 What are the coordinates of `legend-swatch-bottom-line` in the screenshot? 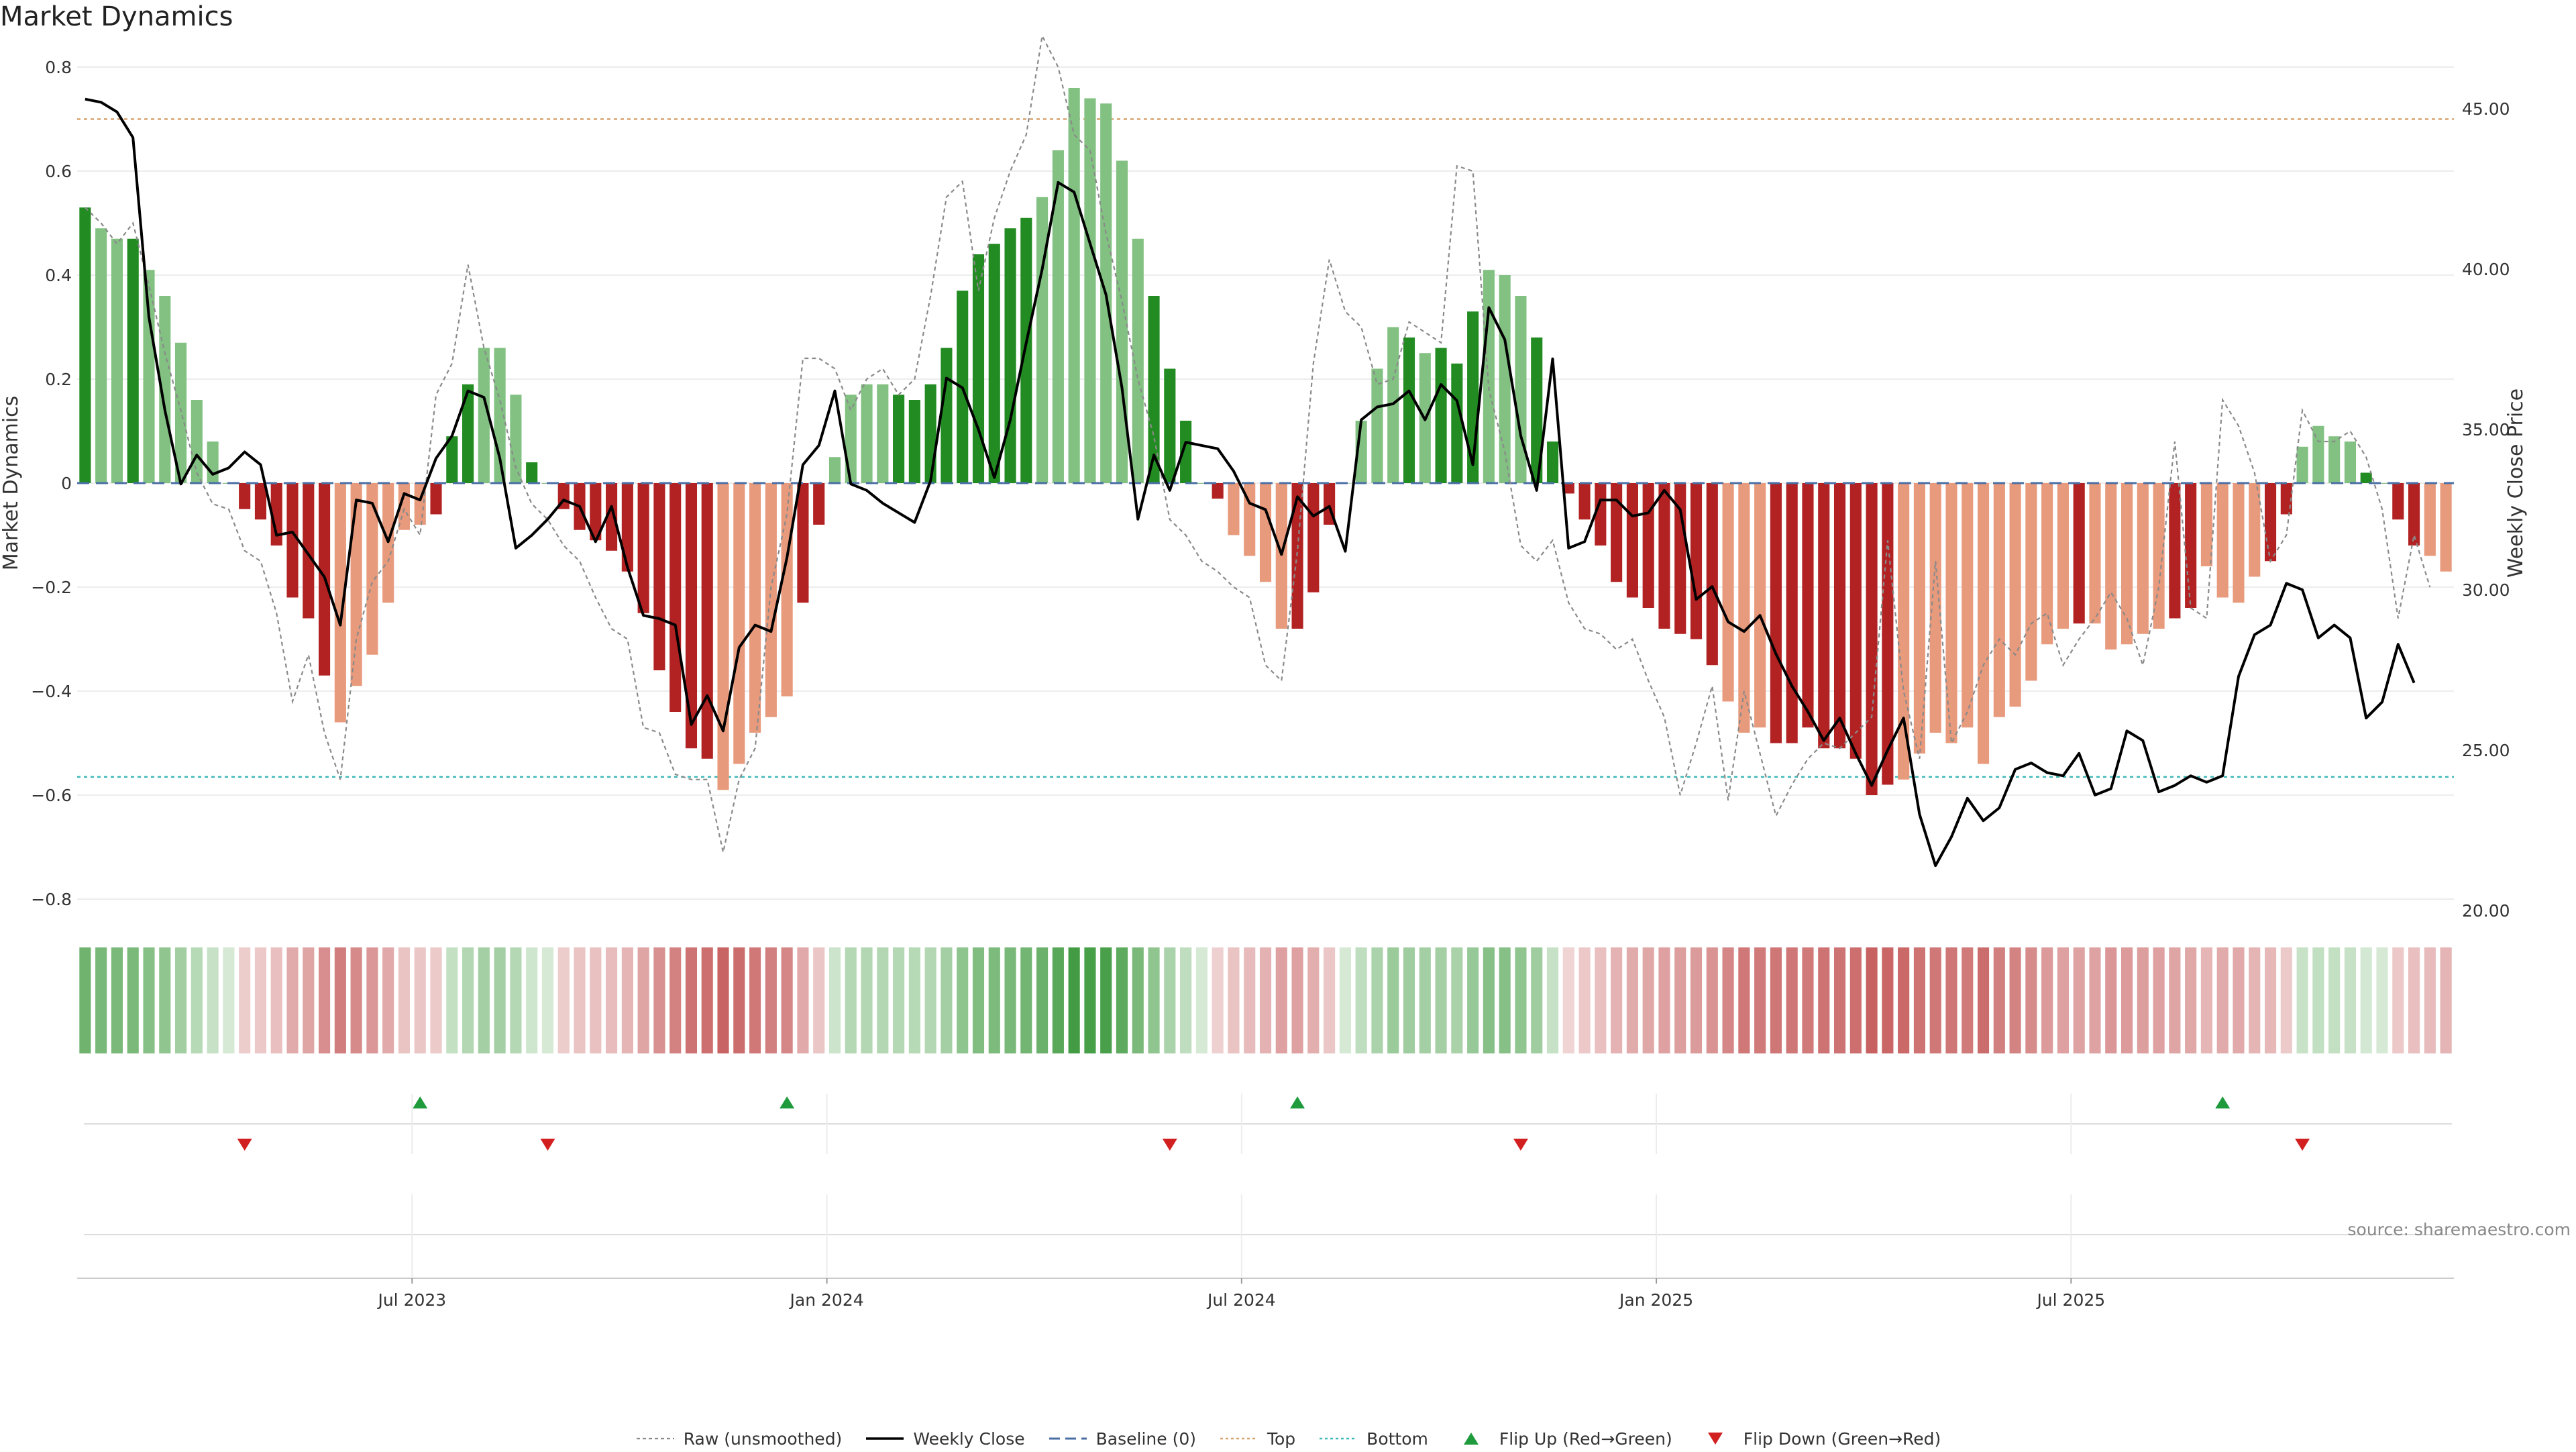 It's located at (1339, 1438).